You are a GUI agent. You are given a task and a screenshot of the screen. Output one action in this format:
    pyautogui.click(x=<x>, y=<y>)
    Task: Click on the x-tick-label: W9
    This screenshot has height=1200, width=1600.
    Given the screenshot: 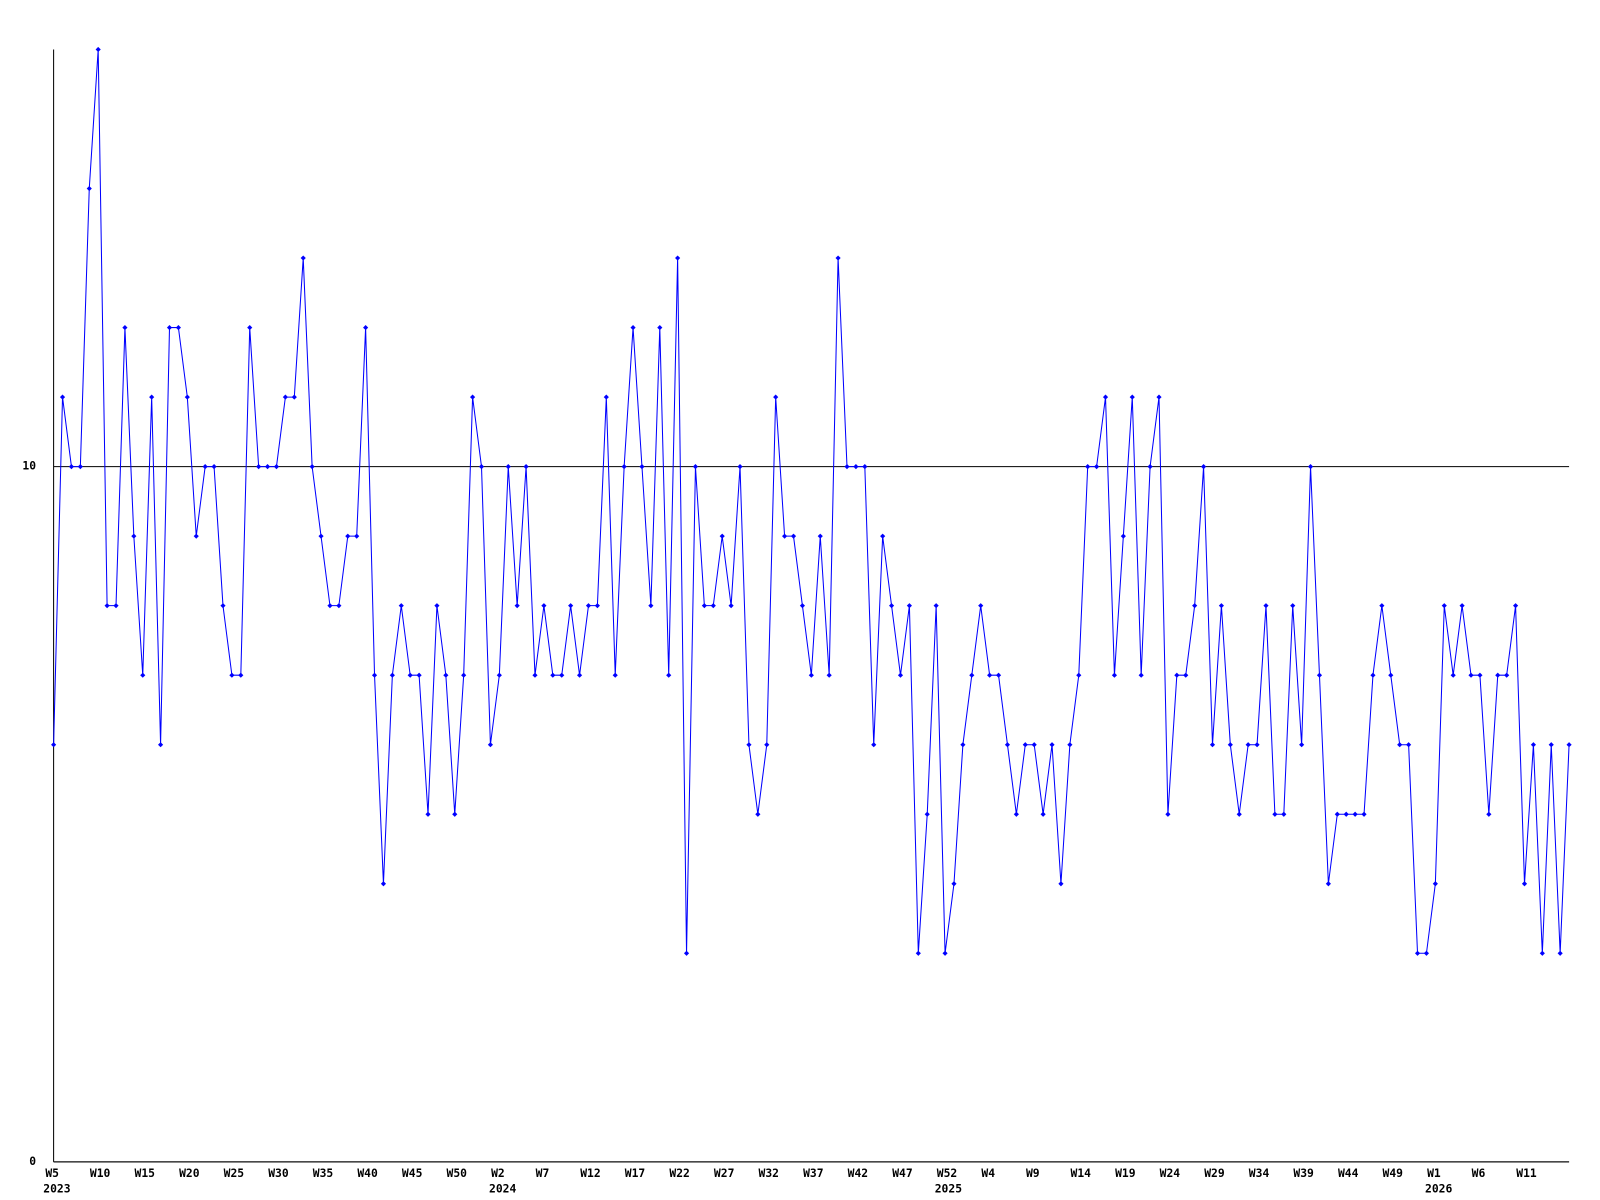 What is the action you would take?
    pyautogui.click(x=1033, y=1173)
    